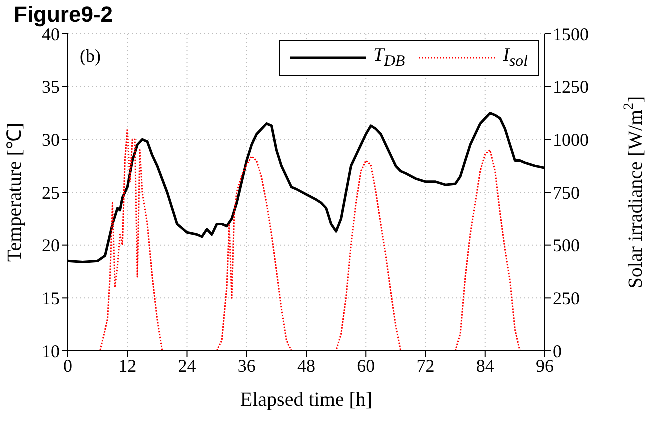  I want to click on y2-tick-label: 1000, so click(571, 140).